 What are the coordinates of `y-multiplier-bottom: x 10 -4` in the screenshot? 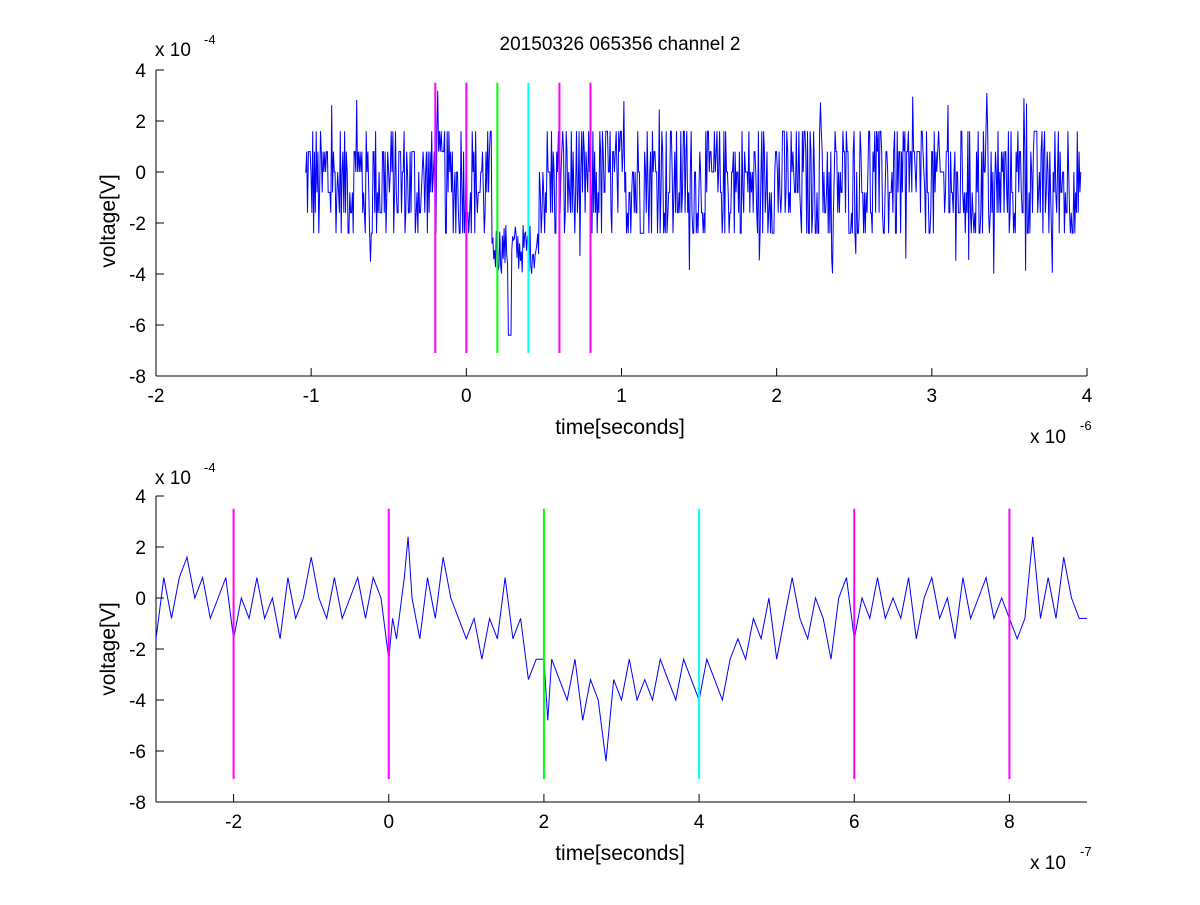 It's located at (185, 474).